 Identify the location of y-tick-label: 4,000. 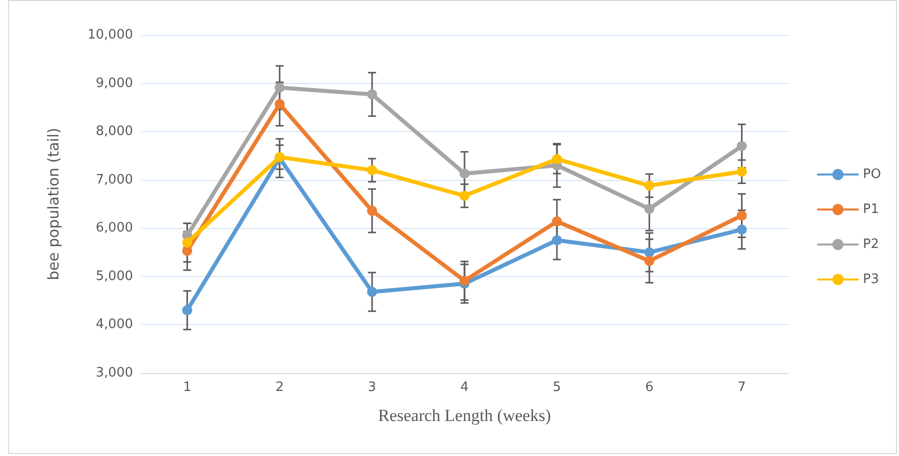
(114, 324).